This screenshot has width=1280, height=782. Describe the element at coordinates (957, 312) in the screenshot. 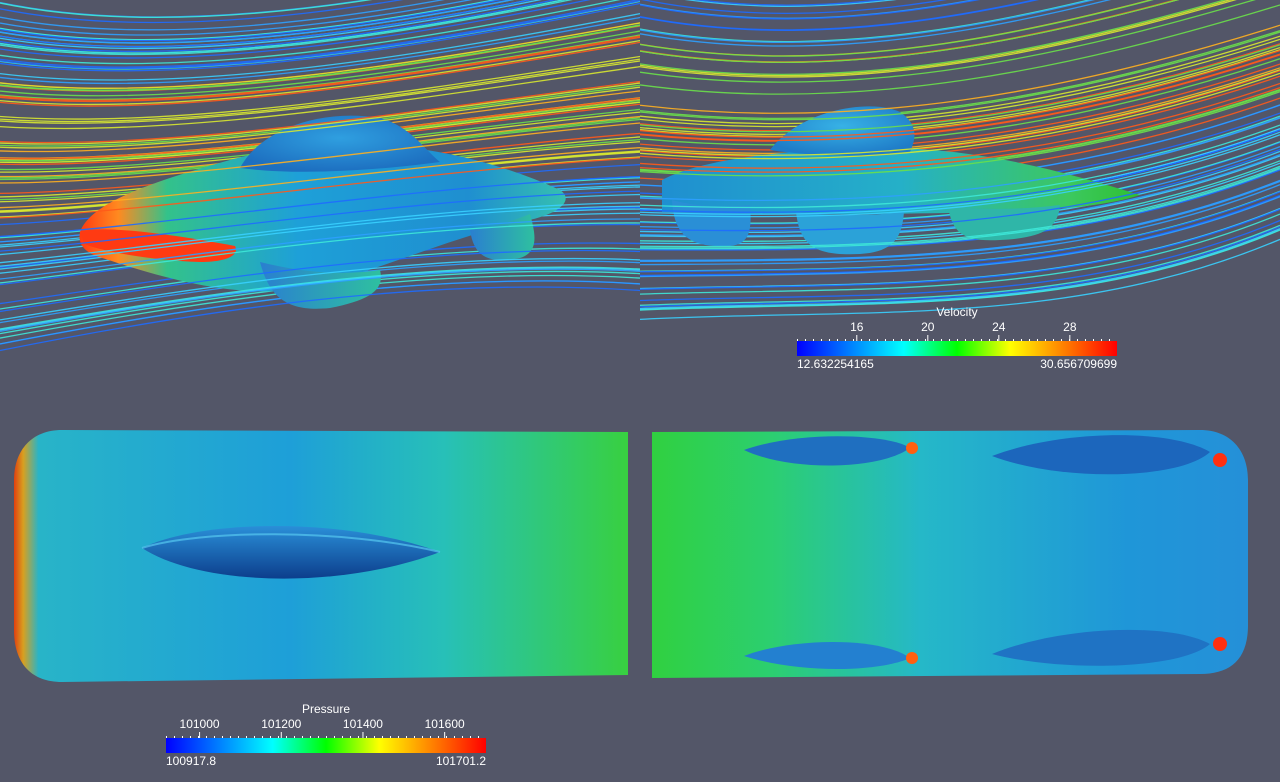

I see `velocity-legend-title: Velocity` at that location.